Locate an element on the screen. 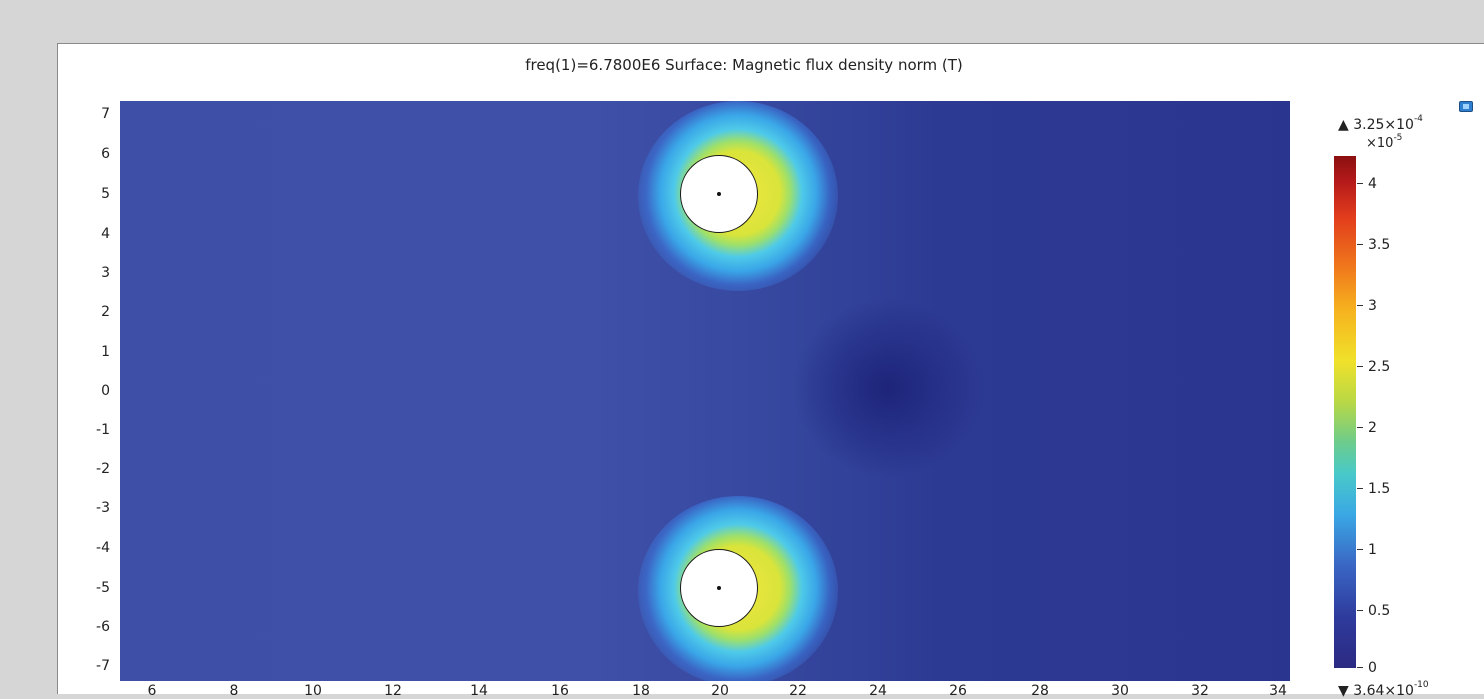  x-tick-label: 22 is located at coordinates (798, 691).